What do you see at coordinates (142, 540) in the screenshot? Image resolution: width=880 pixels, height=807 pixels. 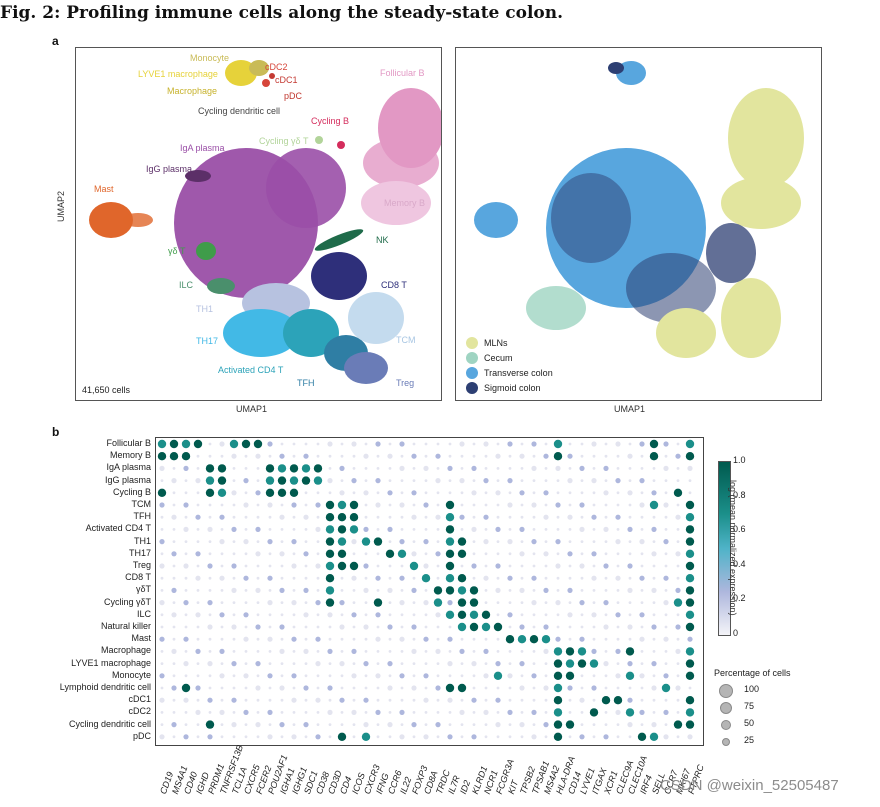 I see `row-label: TH1` at bounding box center [142, 540].